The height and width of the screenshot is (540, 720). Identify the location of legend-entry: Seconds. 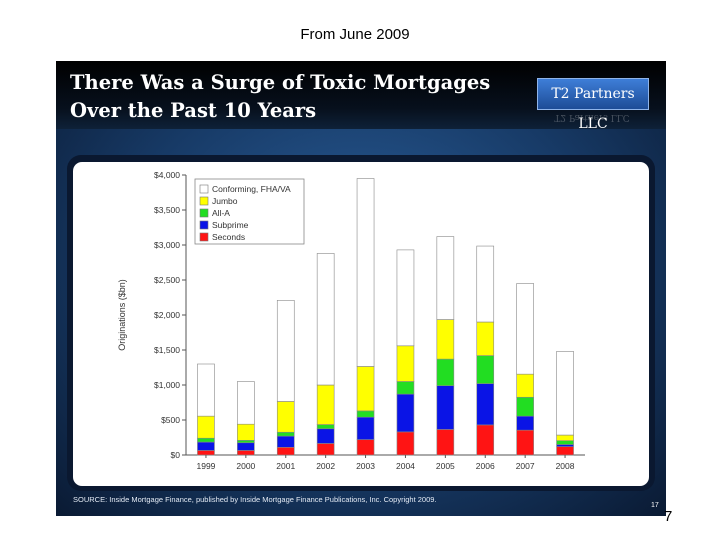
(228, 237).